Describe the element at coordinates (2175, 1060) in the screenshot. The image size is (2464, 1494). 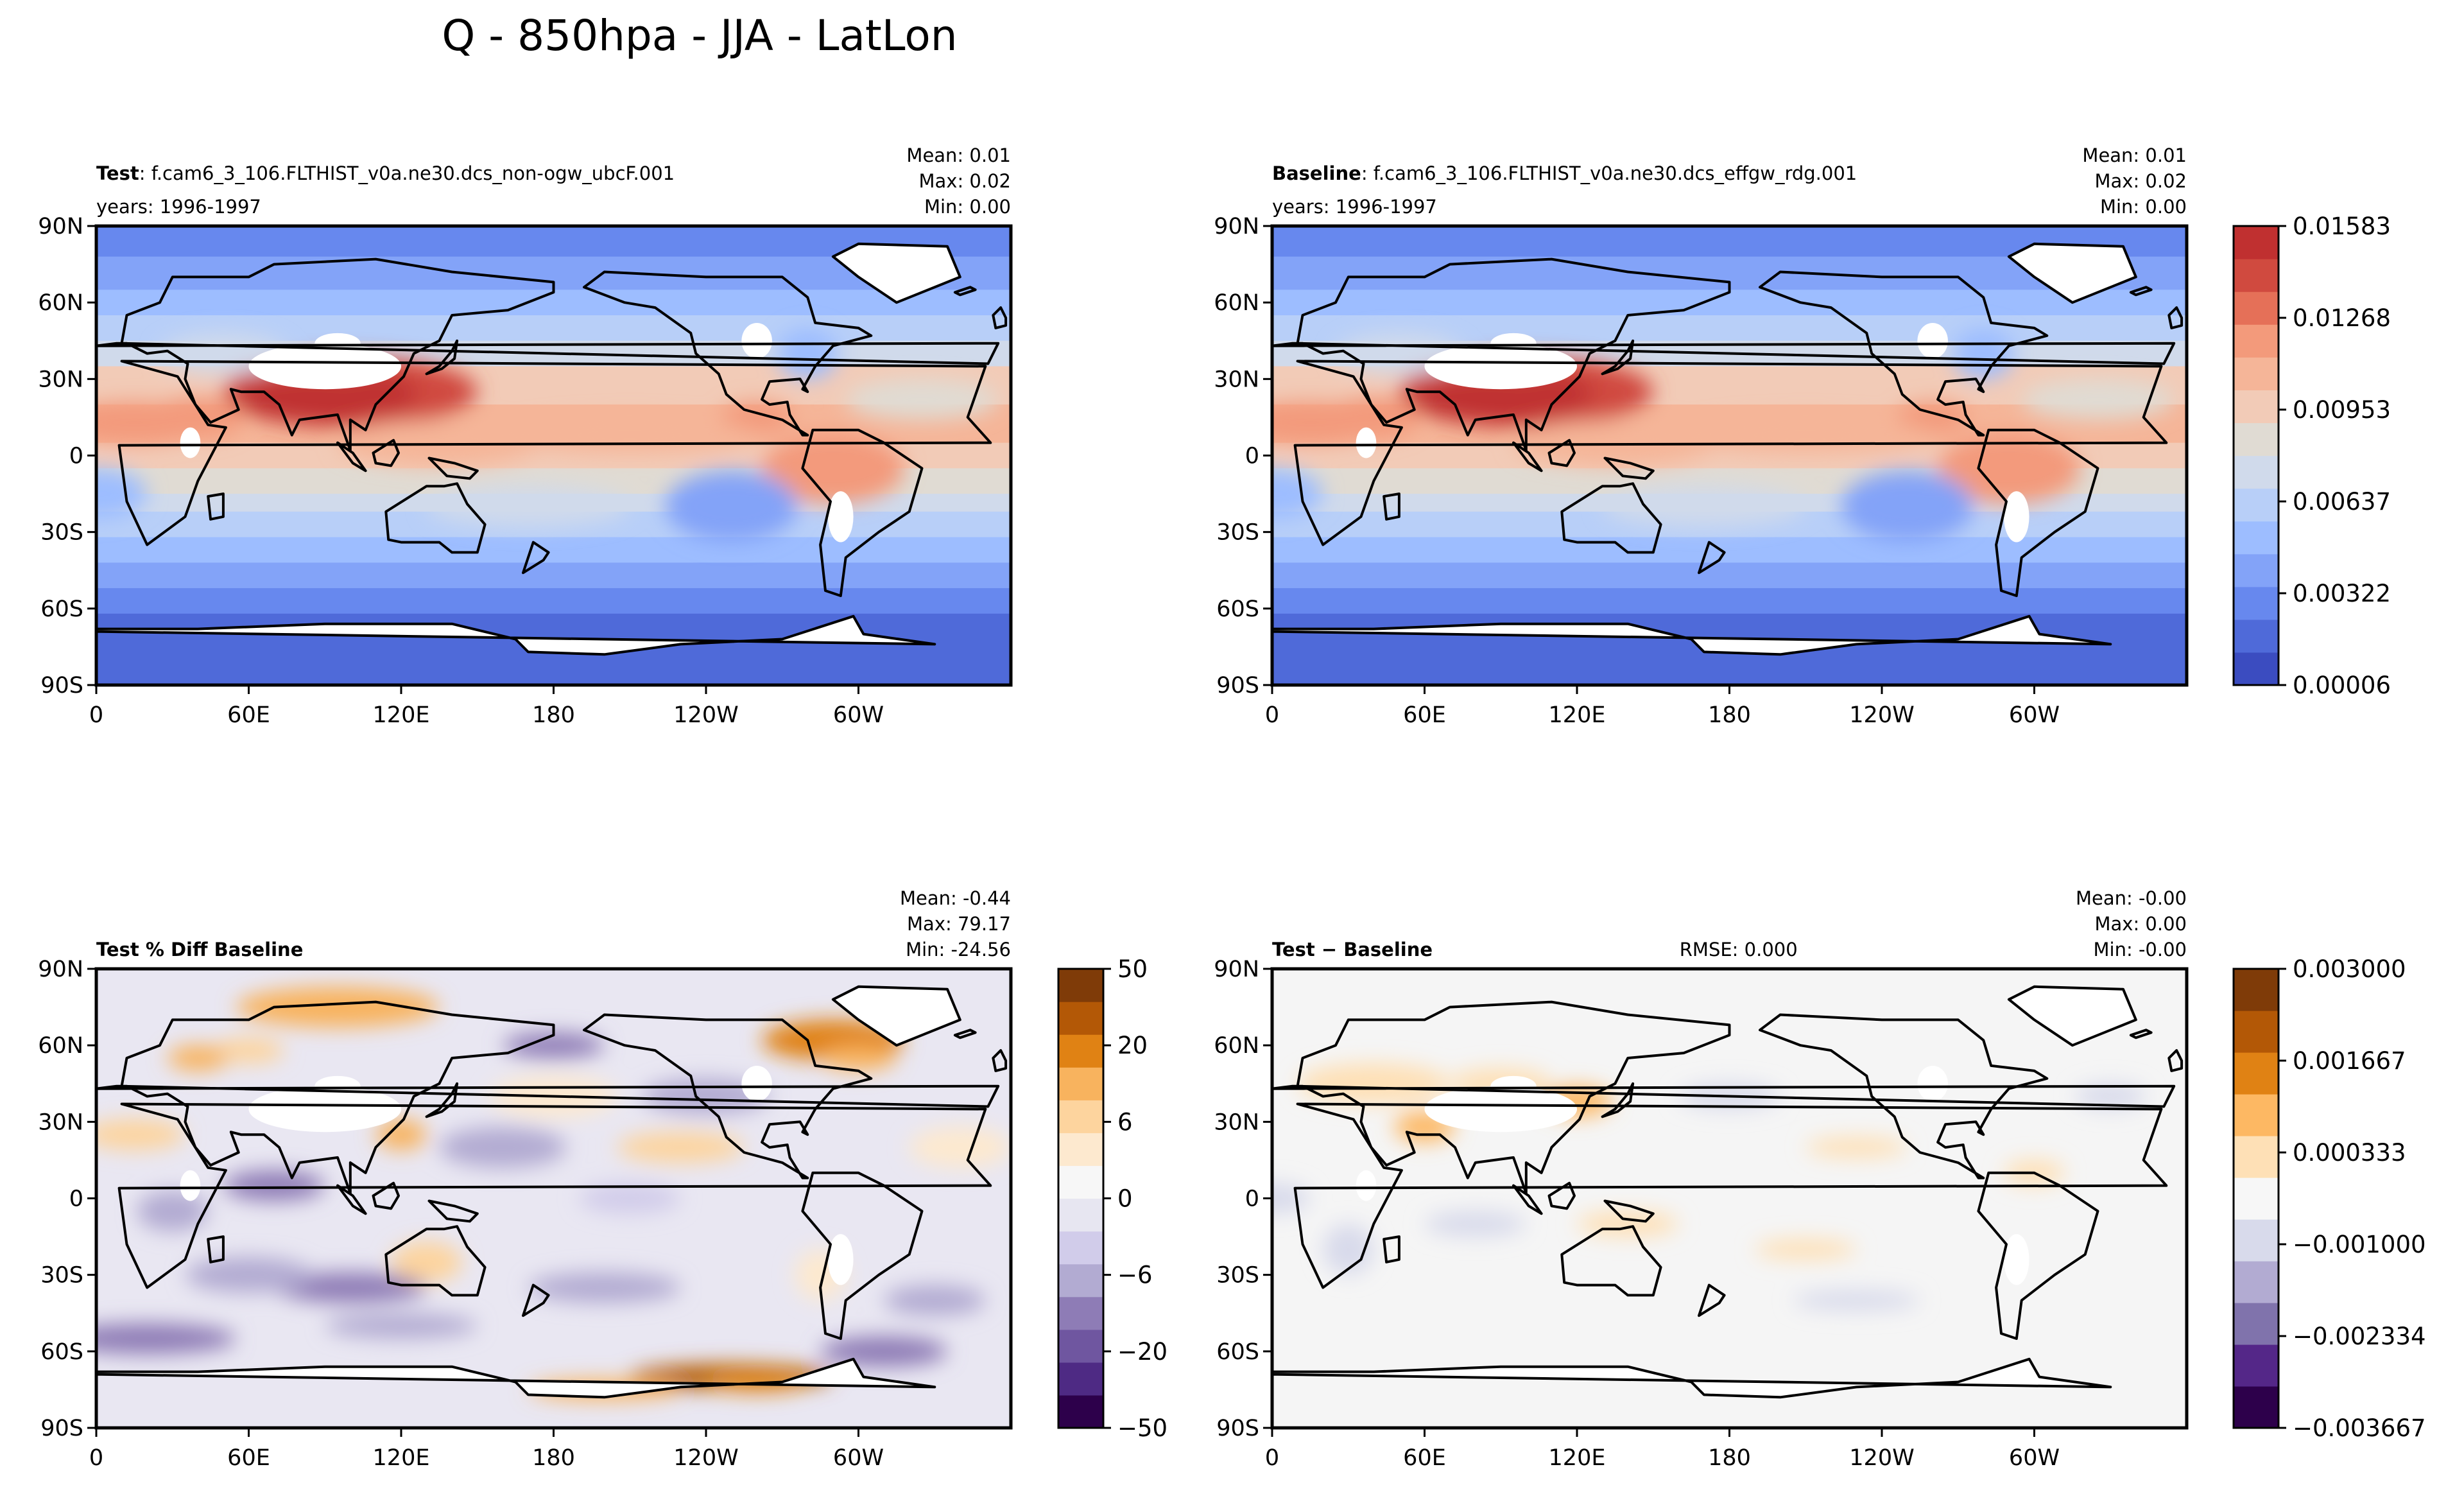
I see `coastline-uk` at that location.